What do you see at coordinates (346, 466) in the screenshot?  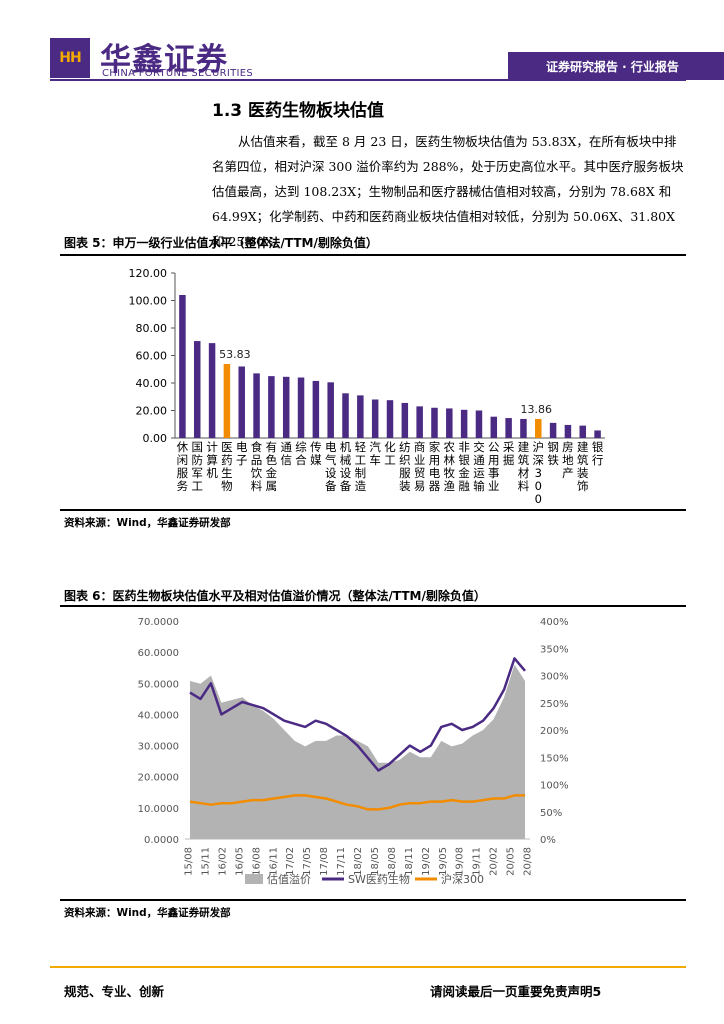 I see `bar-chart-category-label: 机械设备` at bounding box center [346, 466].